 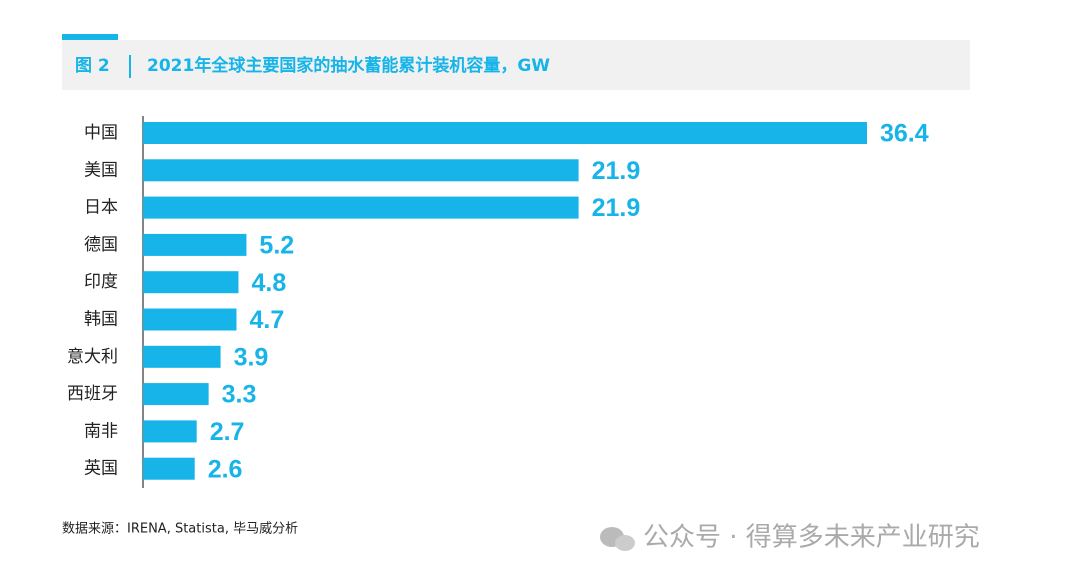 What do you see at coordinates (617, 539) in the screenshot?
I see `watermark-icon` at bounding box center [617, 539].